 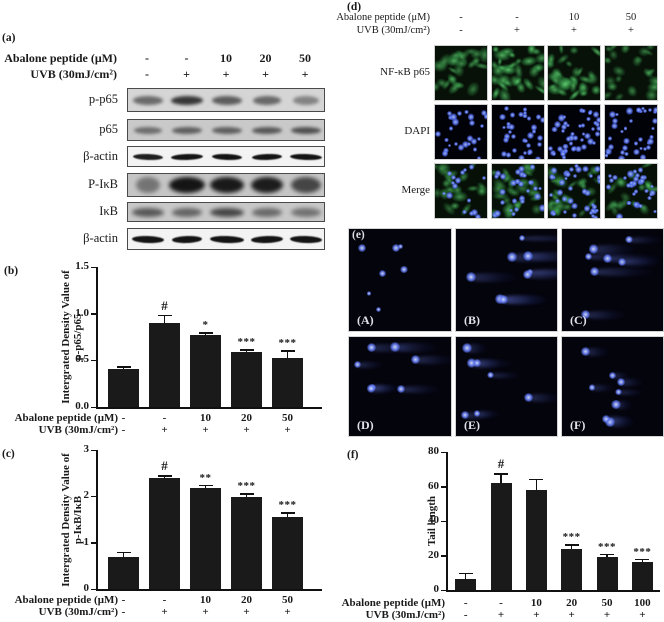 I want to click on lane-uvb-value: -, so click(x=461, y=30).